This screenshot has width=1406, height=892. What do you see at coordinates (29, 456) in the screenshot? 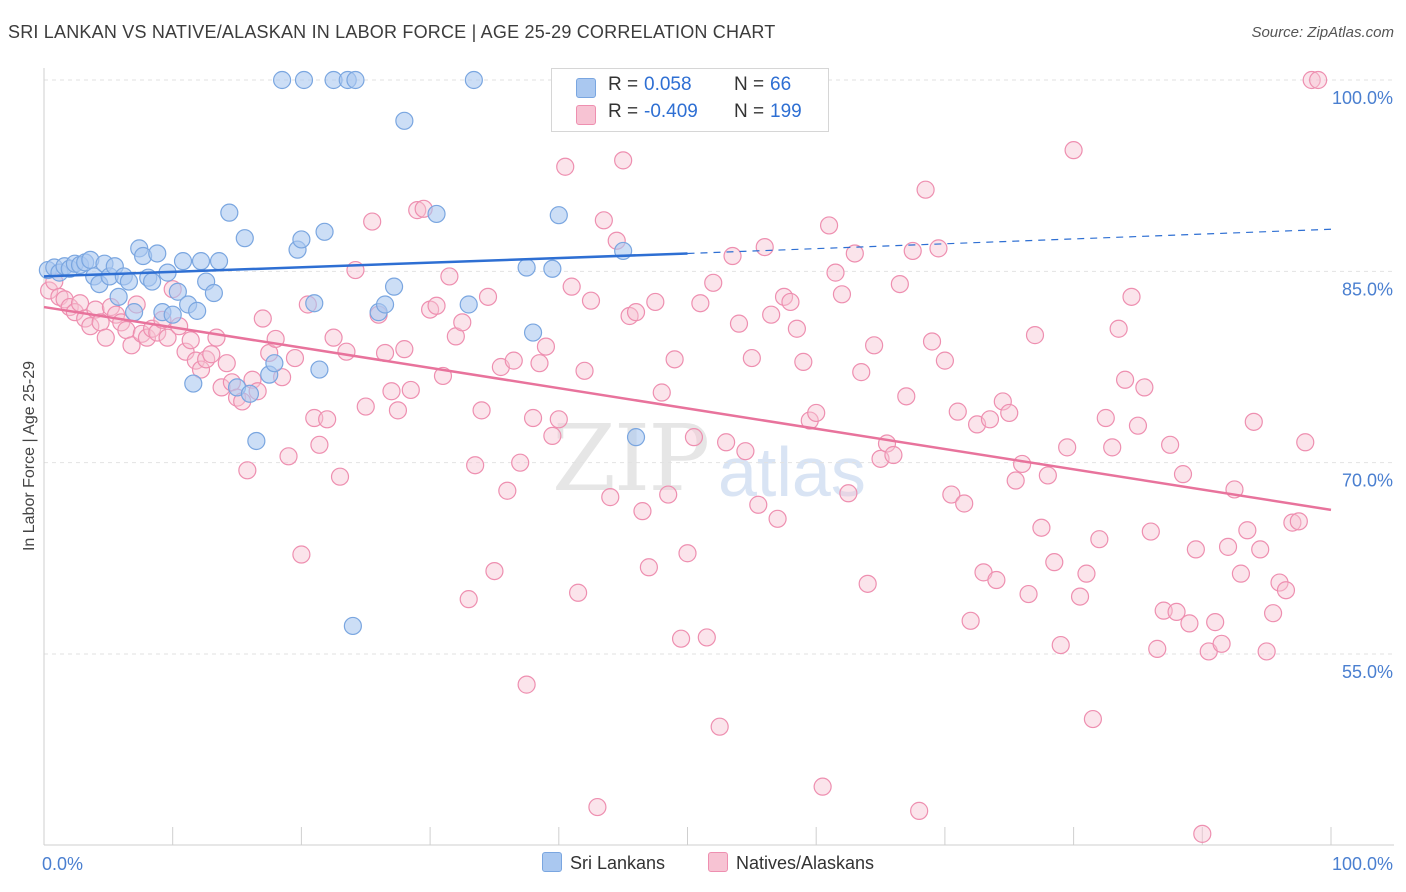
I see `y-axis-label: In Labor Force | Age 25-29` at bounding box center [29, 456].